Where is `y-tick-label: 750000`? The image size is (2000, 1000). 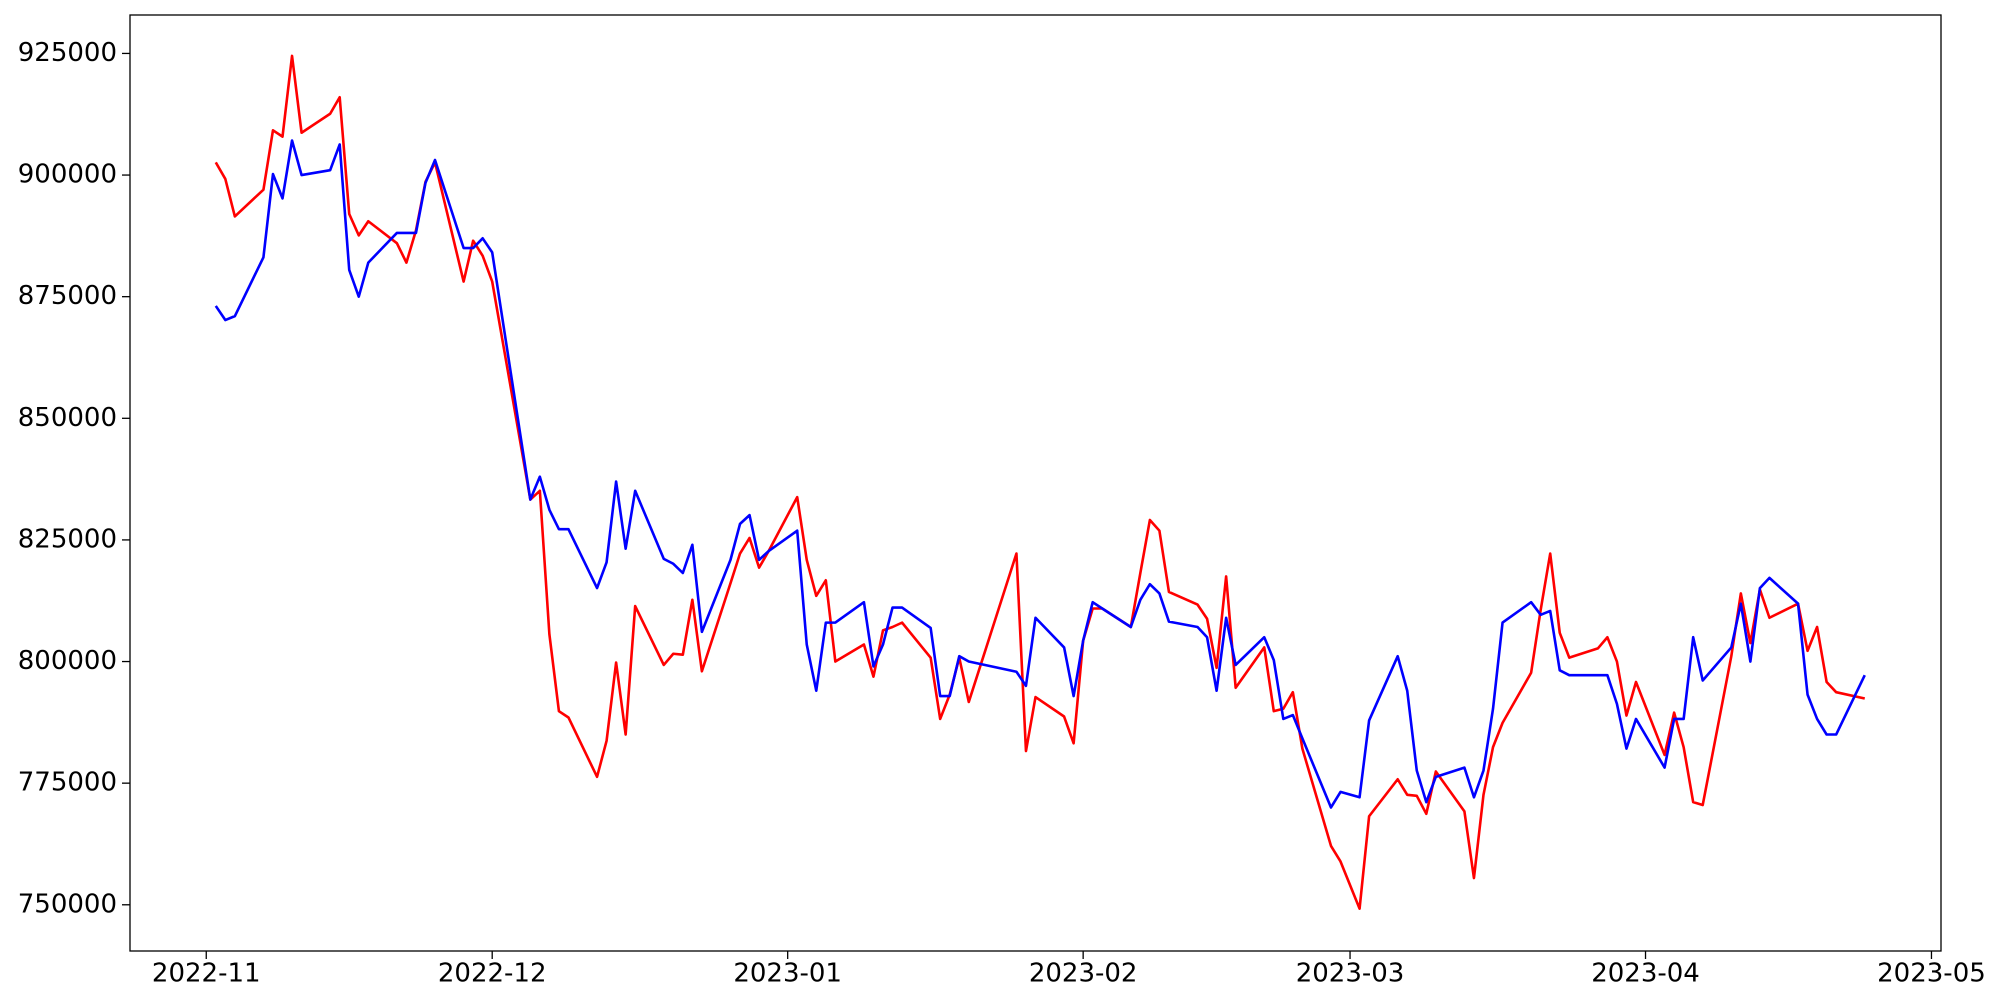
y-tick-label: 750000 is located at coordinates (67, 904).